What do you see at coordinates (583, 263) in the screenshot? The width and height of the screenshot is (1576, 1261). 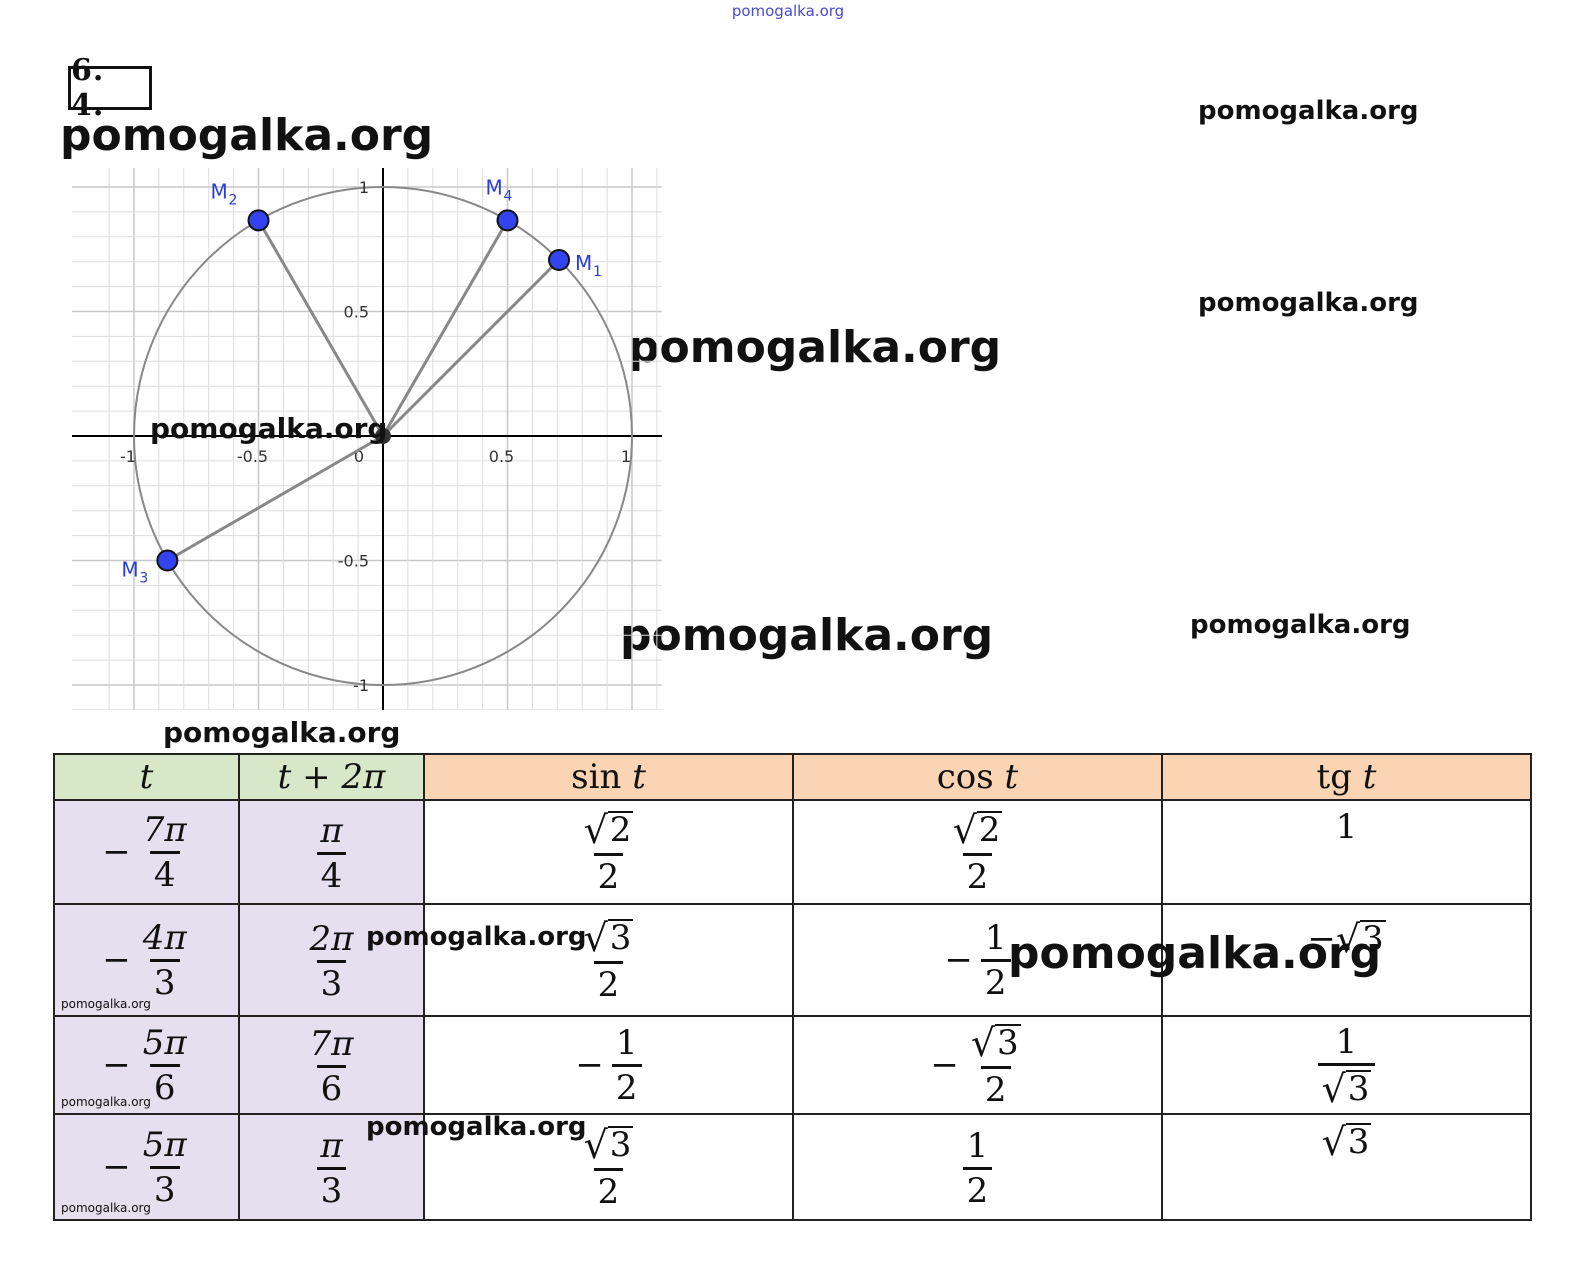 I see `point-label-m1: M` at bounding box center [583, 263].